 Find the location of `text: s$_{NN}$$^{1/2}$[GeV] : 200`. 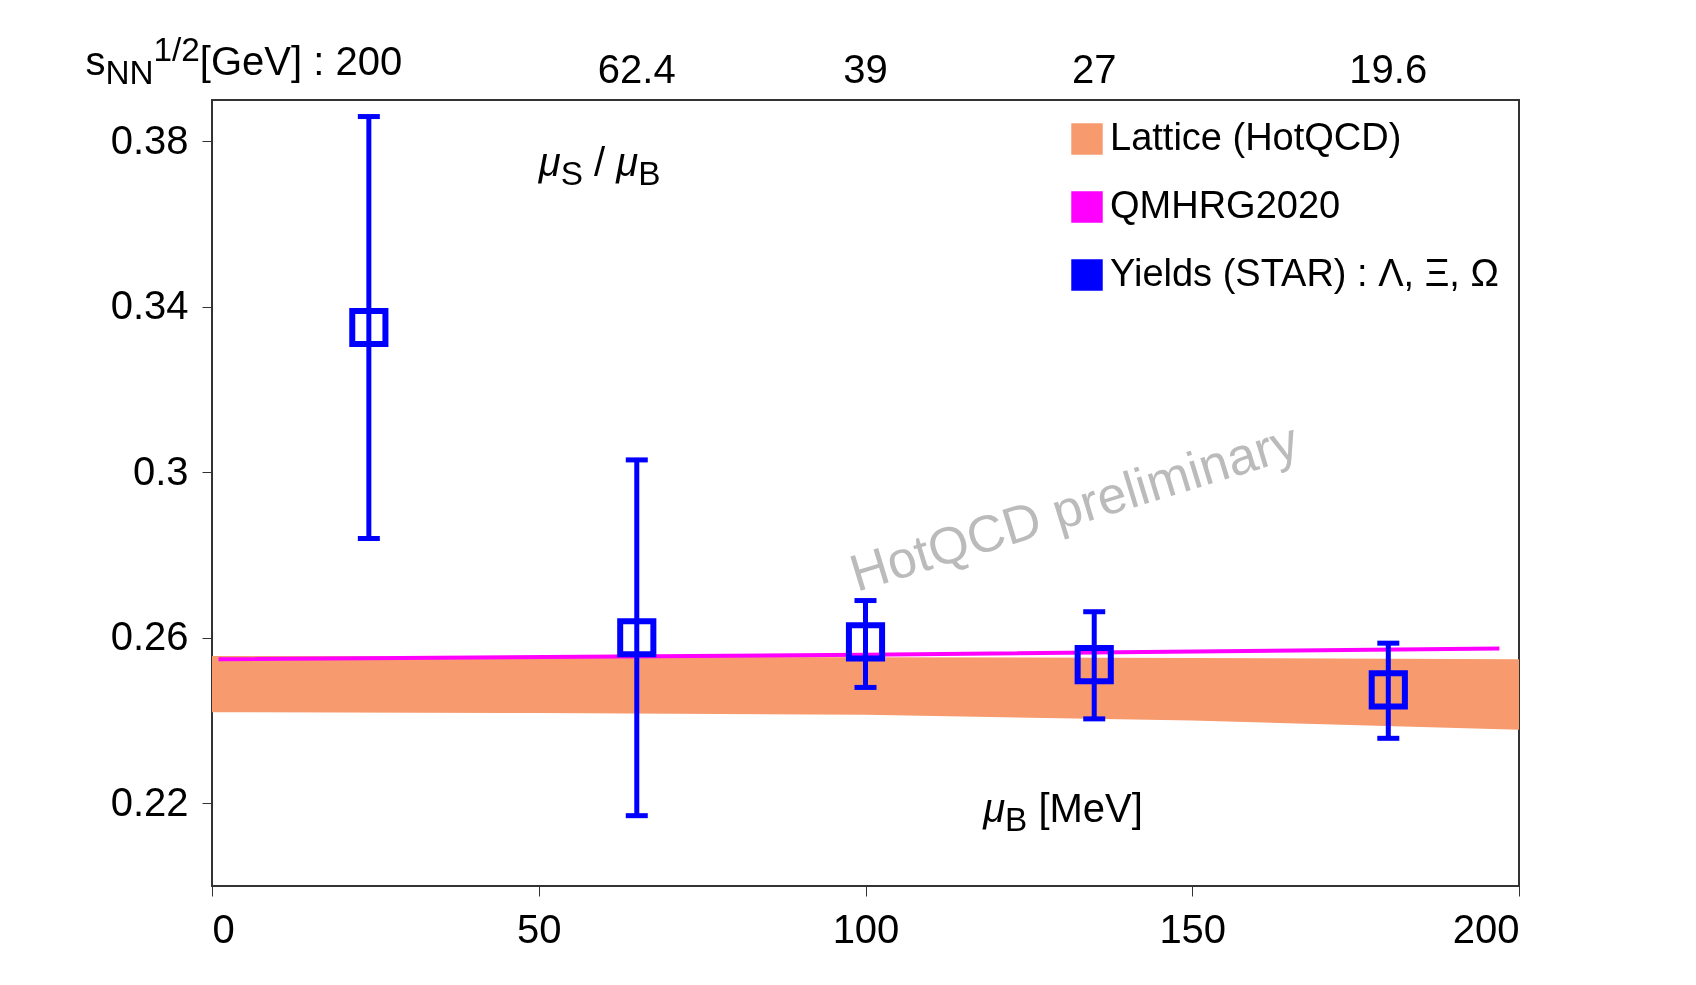

text: s$_{NN}$$^{1/2}$[GeV] : 200 is located at coordinates (244, 61).